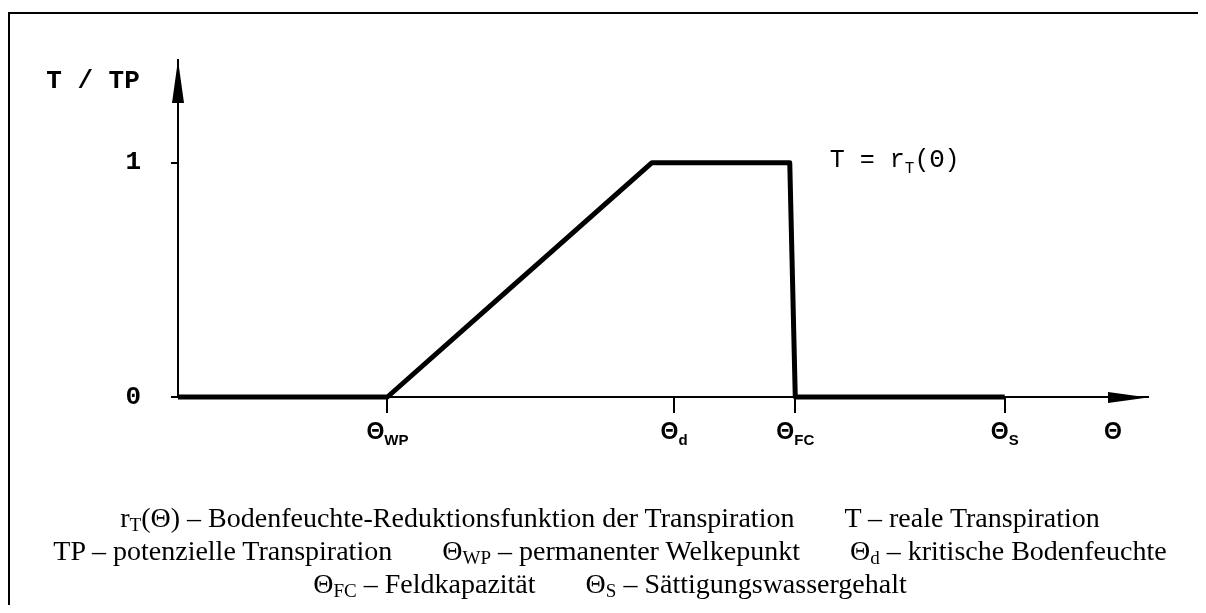 This screenshot has height=613, width=1206. Describe the element at coordinates (972, 517) in the screenshot. I see `text: T – reale Transpiration` at that location.